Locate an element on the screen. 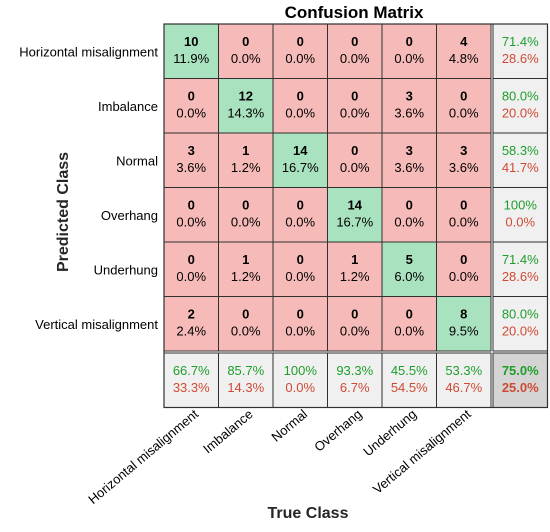  col-error: 6.7% is located at coordinates (355, 387).